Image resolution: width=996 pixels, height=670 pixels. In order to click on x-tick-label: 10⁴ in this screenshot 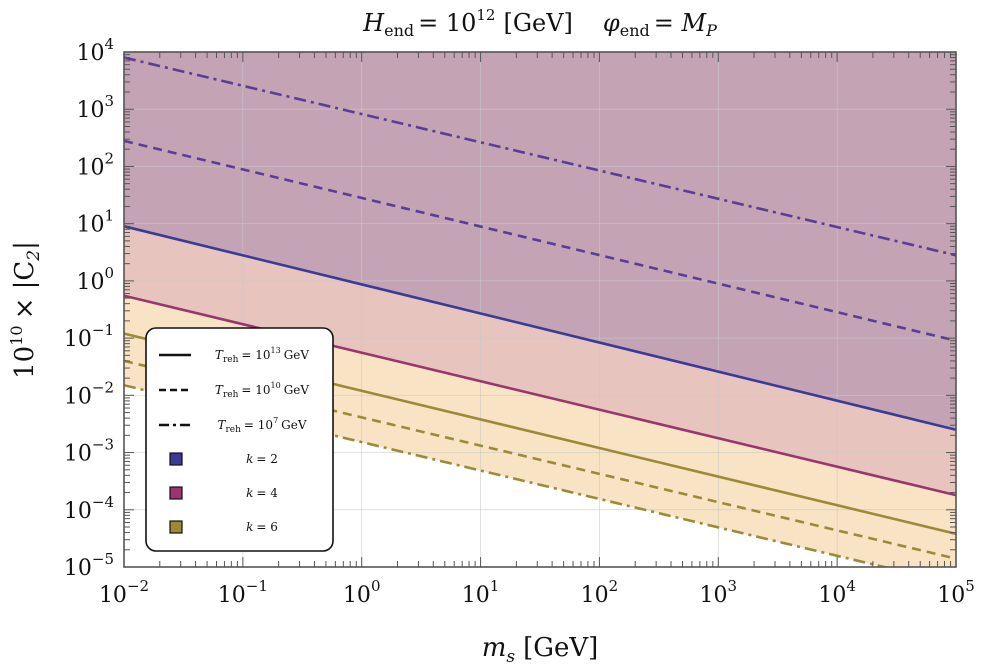, I will do `click(837, 592)`.